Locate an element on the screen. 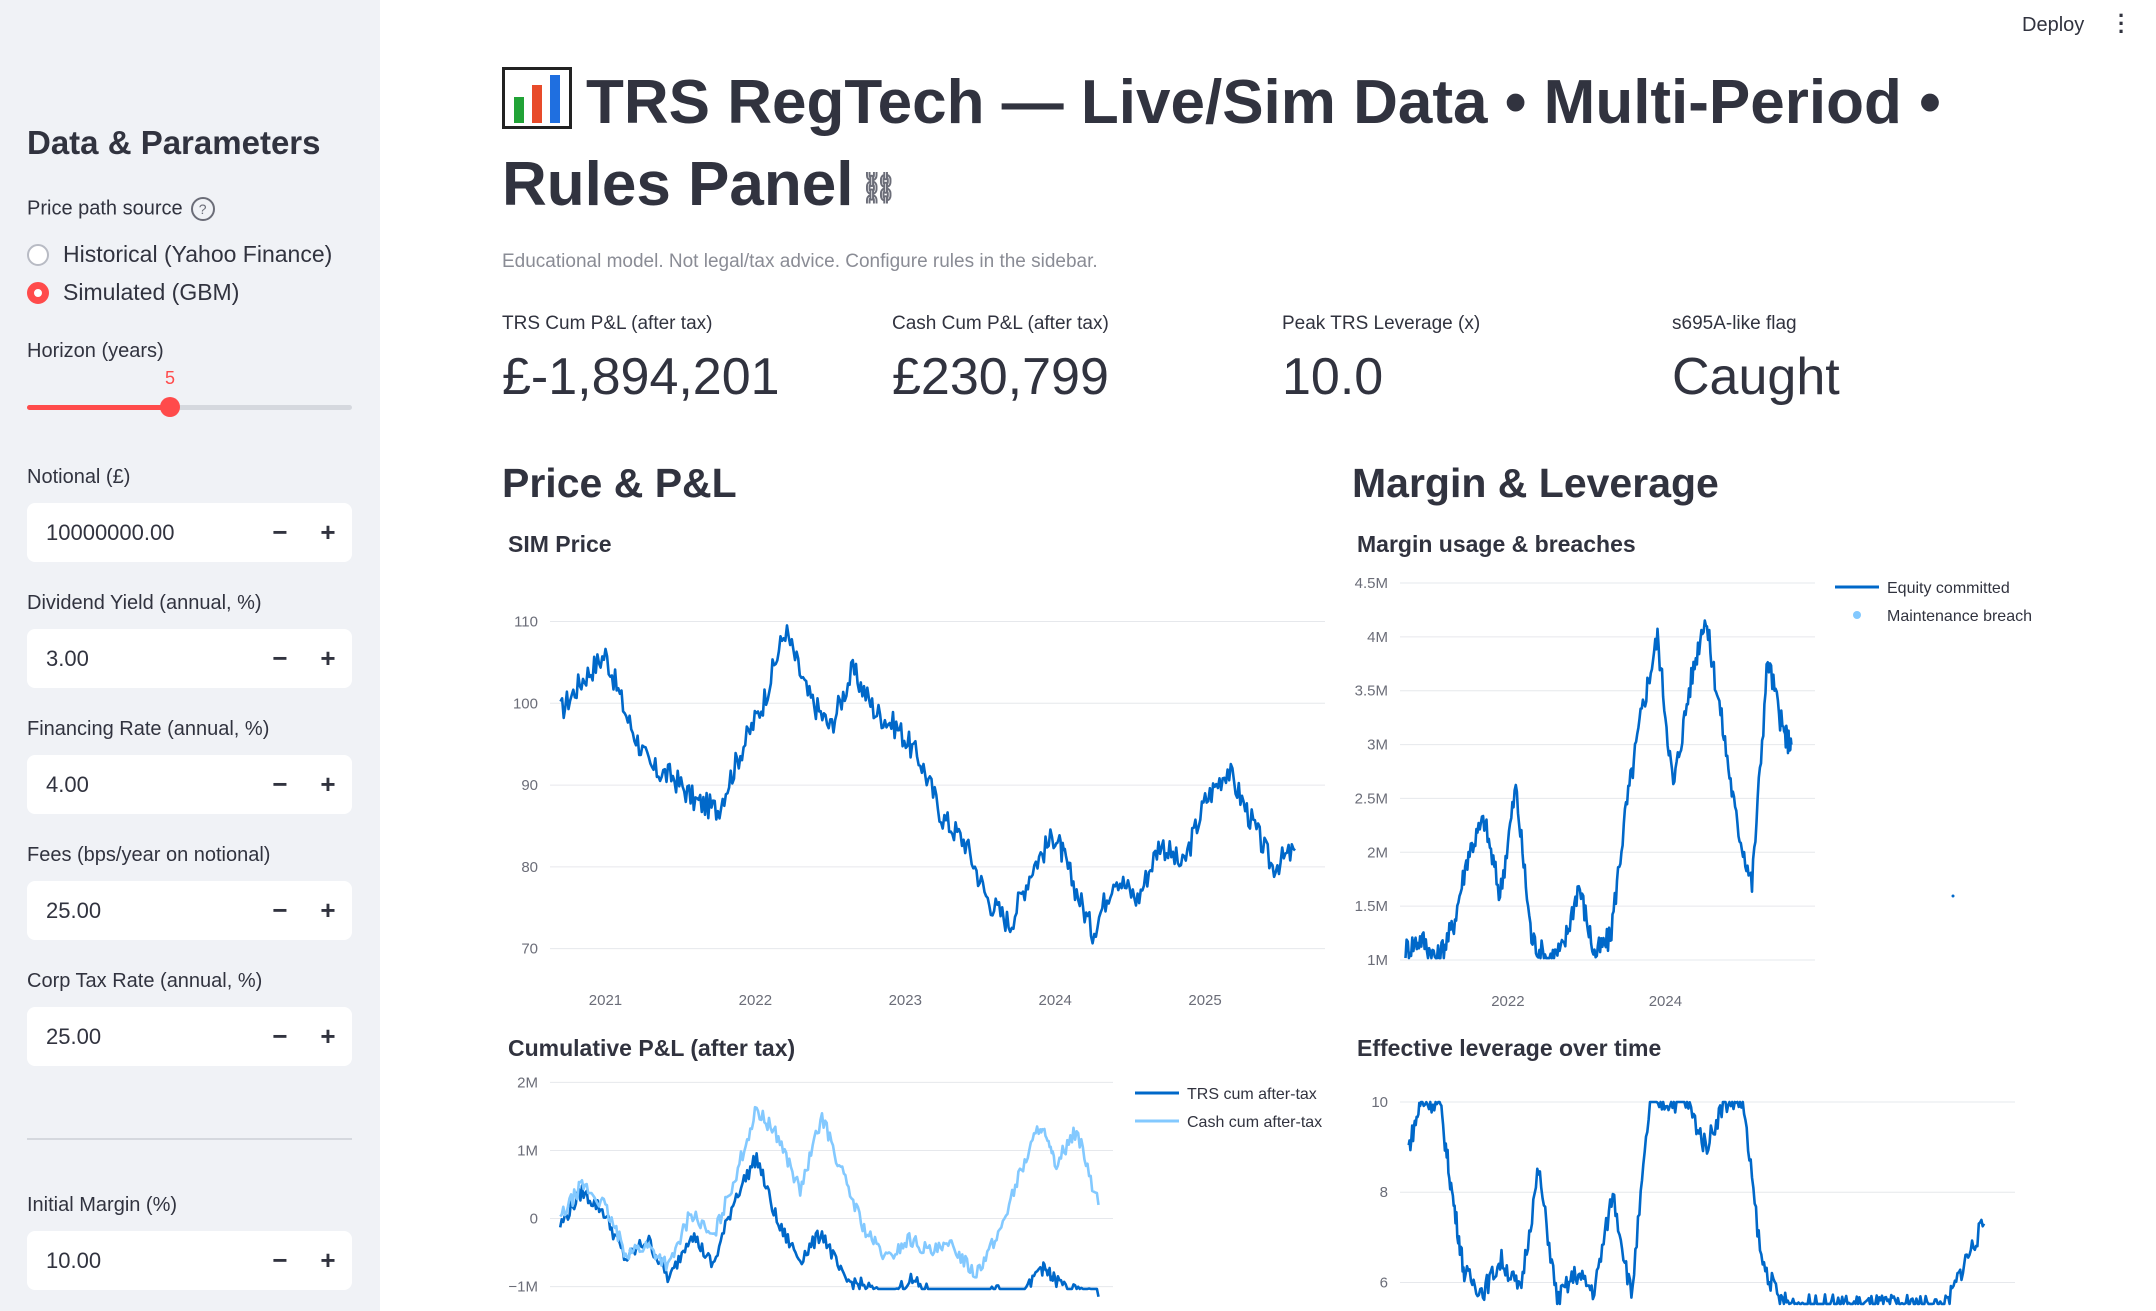  dividend-yield-label: Dividend Yield (annual, %) is located at coordinates (144, 603).